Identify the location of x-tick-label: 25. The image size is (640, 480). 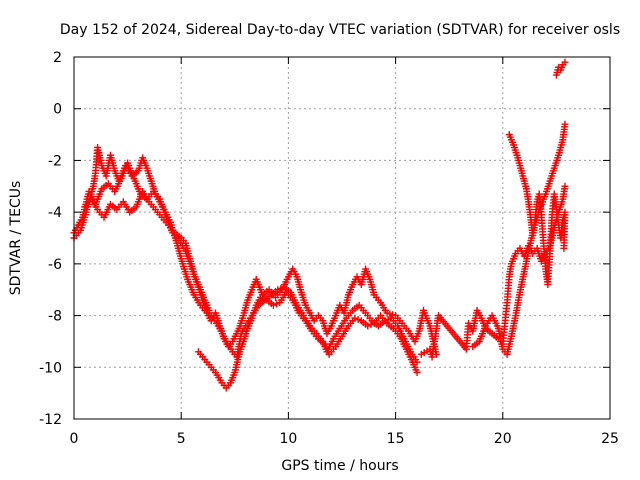
(610, 439).